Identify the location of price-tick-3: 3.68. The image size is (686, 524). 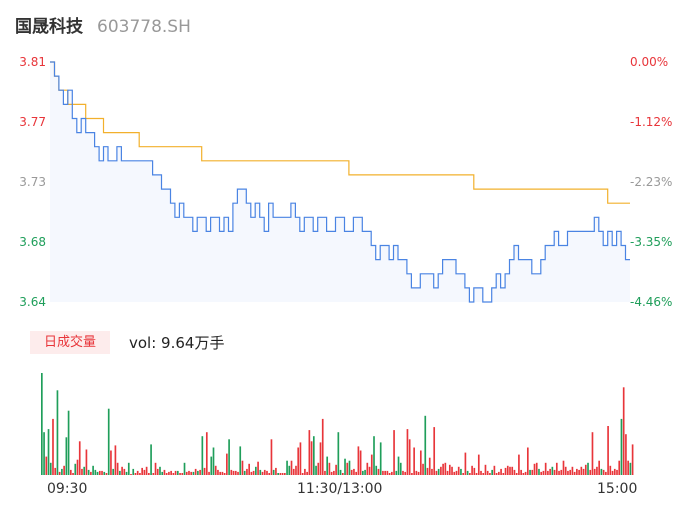
(32, 242).